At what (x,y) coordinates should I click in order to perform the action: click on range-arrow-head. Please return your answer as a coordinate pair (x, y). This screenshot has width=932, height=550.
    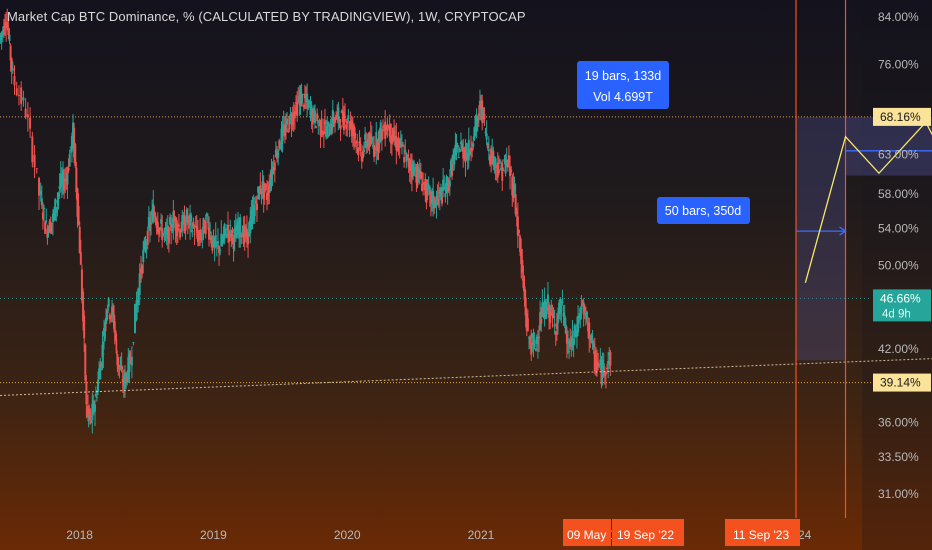
    Looking at the image, I should click on (843, 231).